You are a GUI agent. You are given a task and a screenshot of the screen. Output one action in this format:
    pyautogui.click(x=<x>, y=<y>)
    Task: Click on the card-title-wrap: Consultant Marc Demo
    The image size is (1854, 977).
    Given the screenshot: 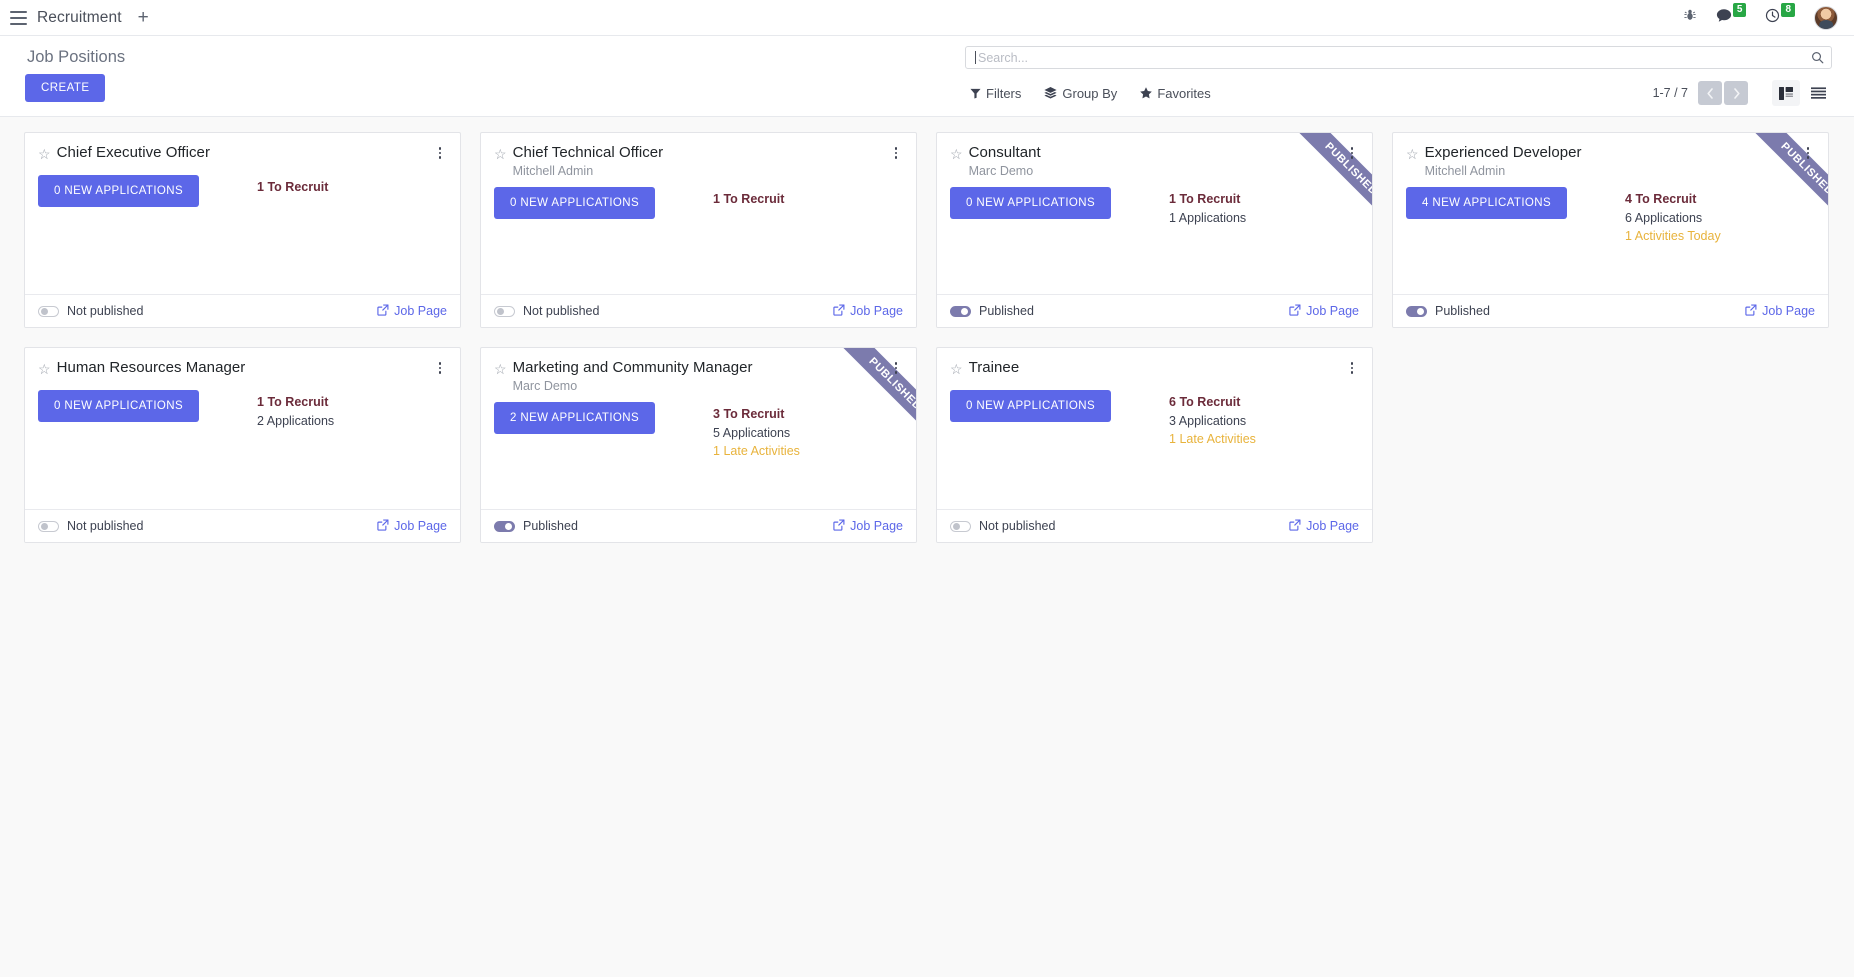 What is the action you would take?
    pyautogui.click(x=1154, y=161)
    